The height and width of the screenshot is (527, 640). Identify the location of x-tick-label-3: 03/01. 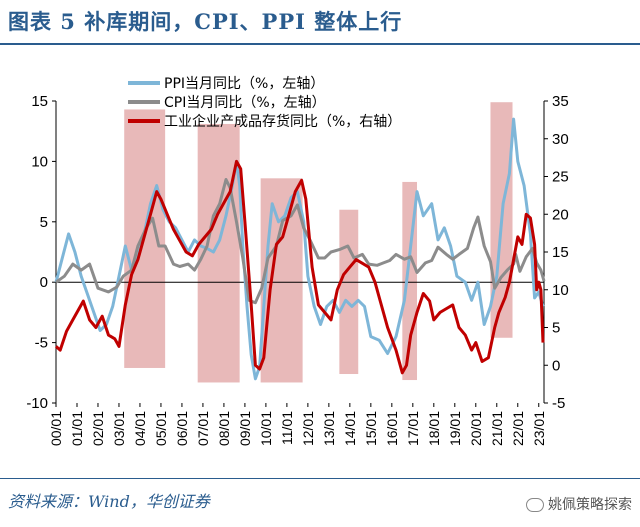
(119, 428).